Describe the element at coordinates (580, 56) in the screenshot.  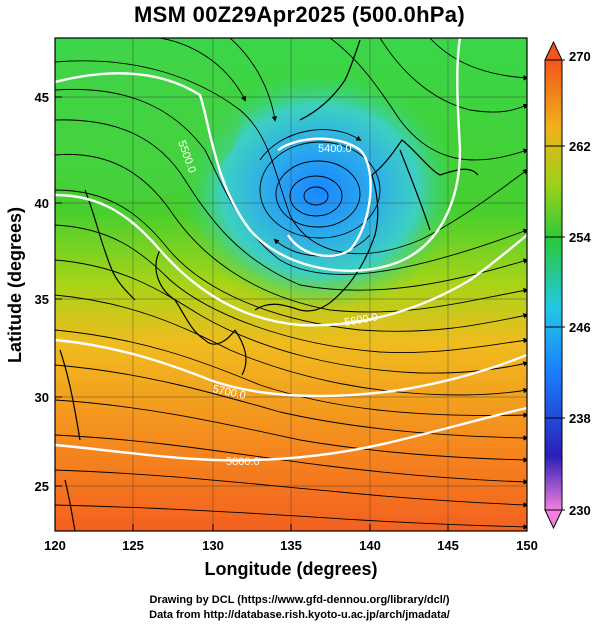
I see `colorbar-label: 270` at that location.